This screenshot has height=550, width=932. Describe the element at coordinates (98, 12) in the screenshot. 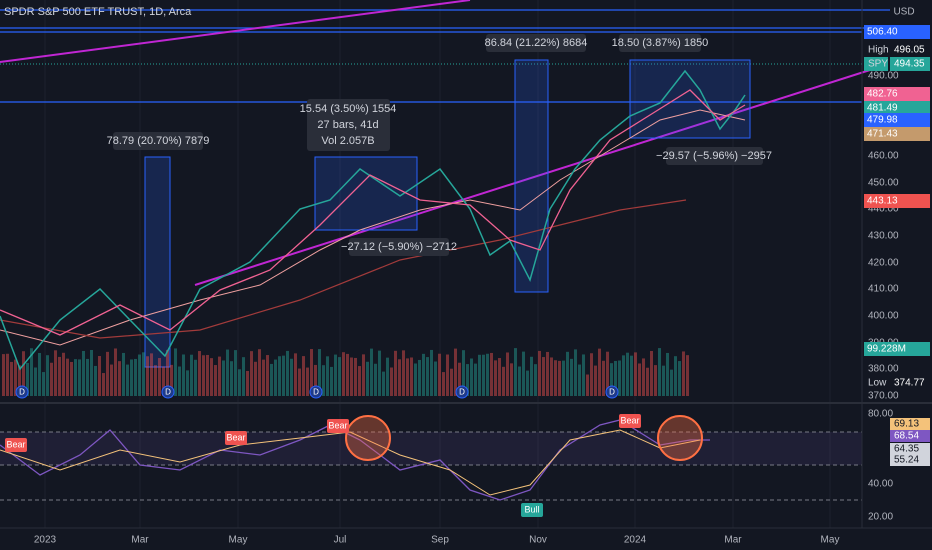

I see `symbol-title: SPDR S&P 500 ETF TRUST, 1D, Arca` at that location.